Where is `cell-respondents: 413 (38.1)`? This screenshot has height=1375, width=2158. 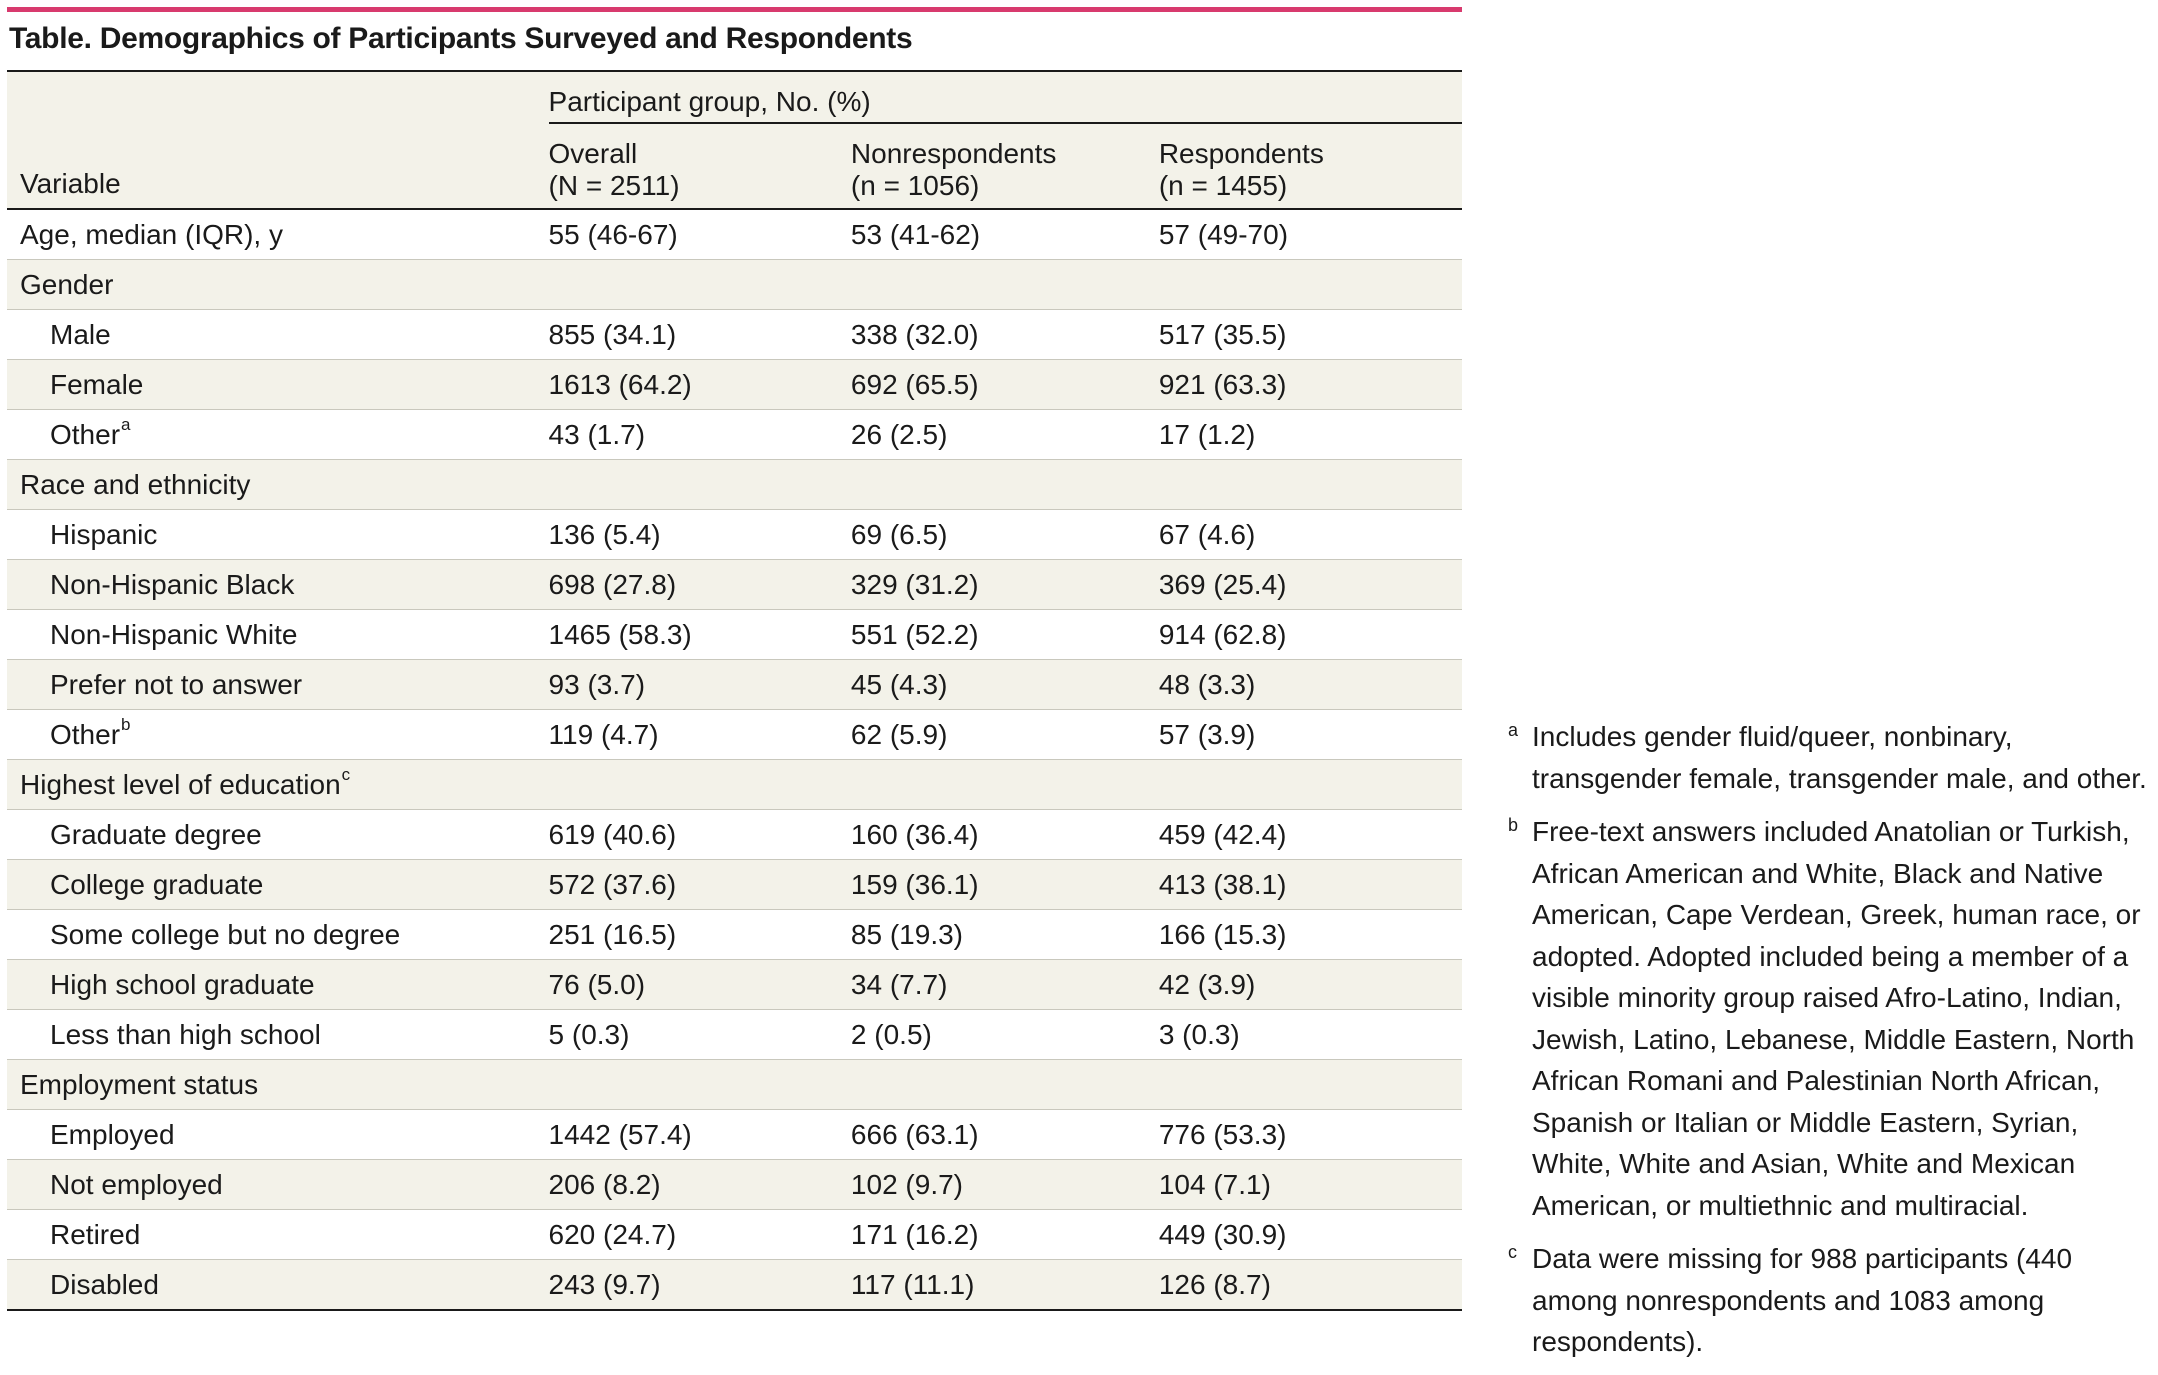 cell-respondents: 413 (38.1) is located at coordinates (1310, 884).